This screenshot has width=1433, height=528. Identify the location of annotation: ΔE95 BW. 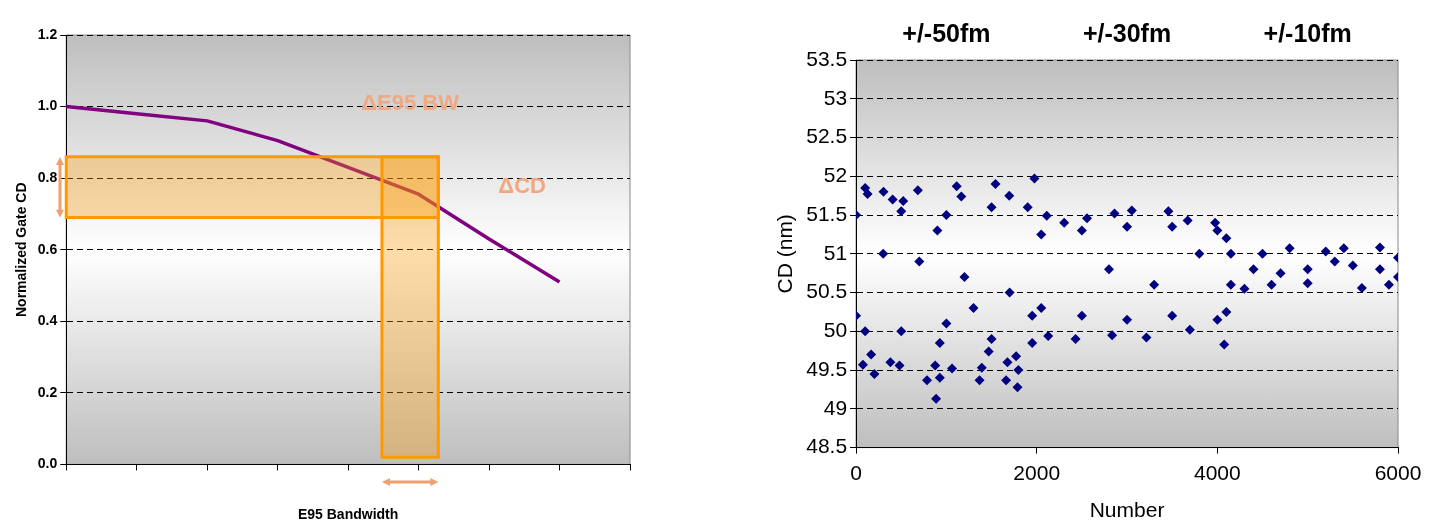
(410, 102).